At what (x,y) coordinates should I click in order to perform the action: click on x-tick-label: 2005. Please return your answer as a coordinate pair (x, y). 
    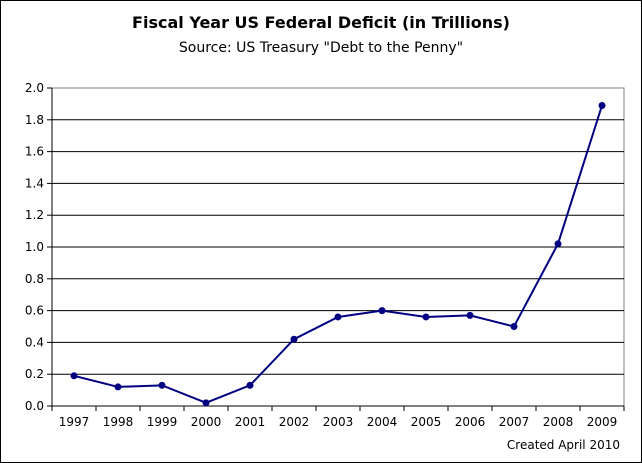
    Looking at the image, I should click on (426, 422).